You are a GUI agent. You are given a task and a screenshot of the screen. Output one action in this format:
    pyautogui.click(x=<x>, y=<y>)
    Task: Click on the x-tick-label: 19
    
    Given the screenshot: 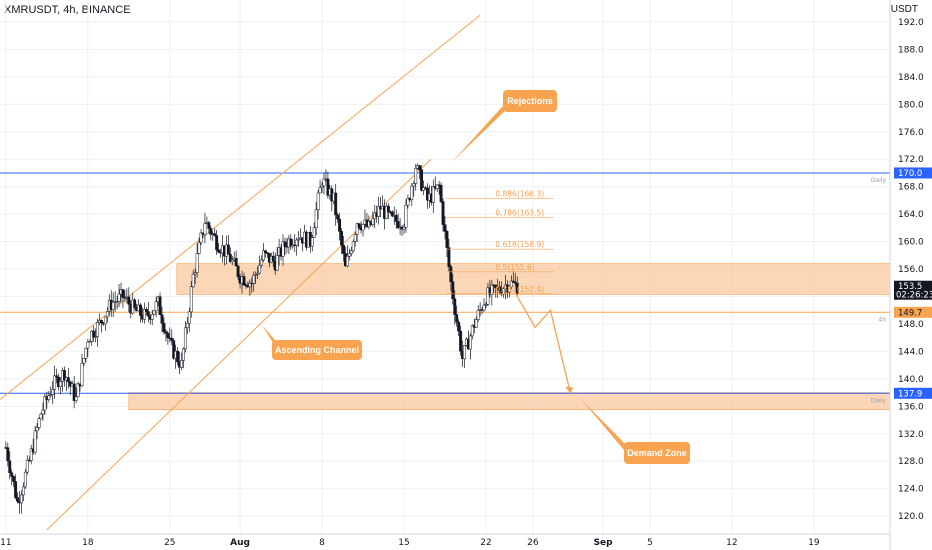 What is the action you would take?
    pyautogui.click(x=814, y=543)
    